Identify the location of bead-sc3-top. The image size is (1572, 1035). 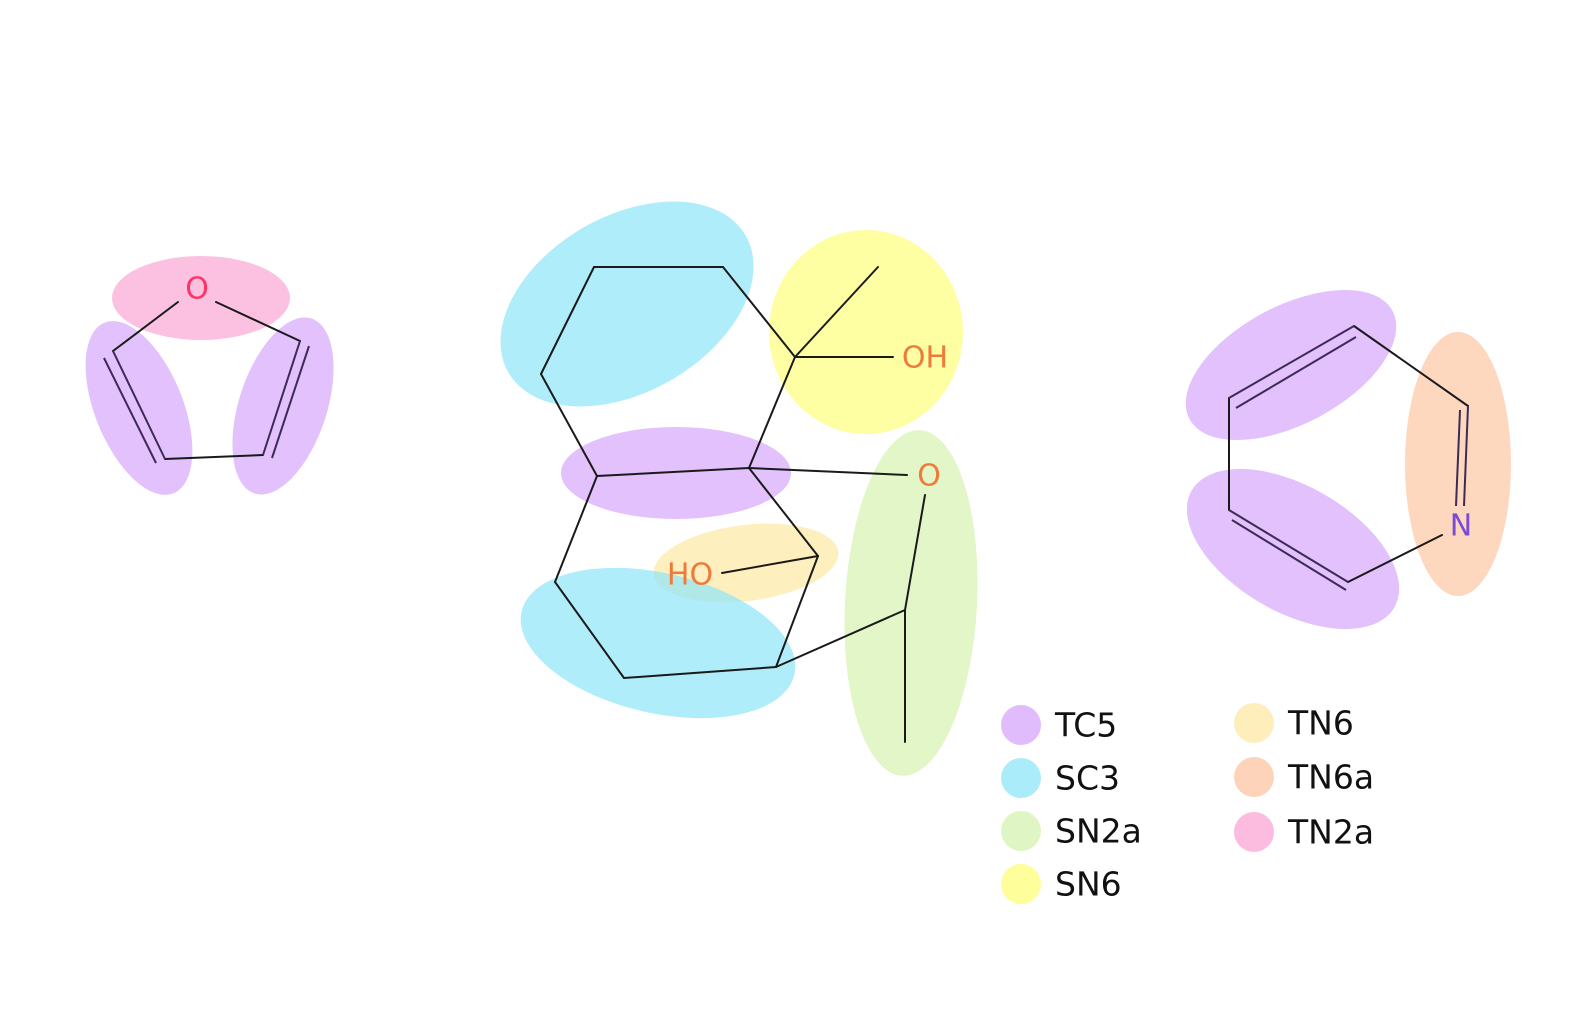
(627, 304).